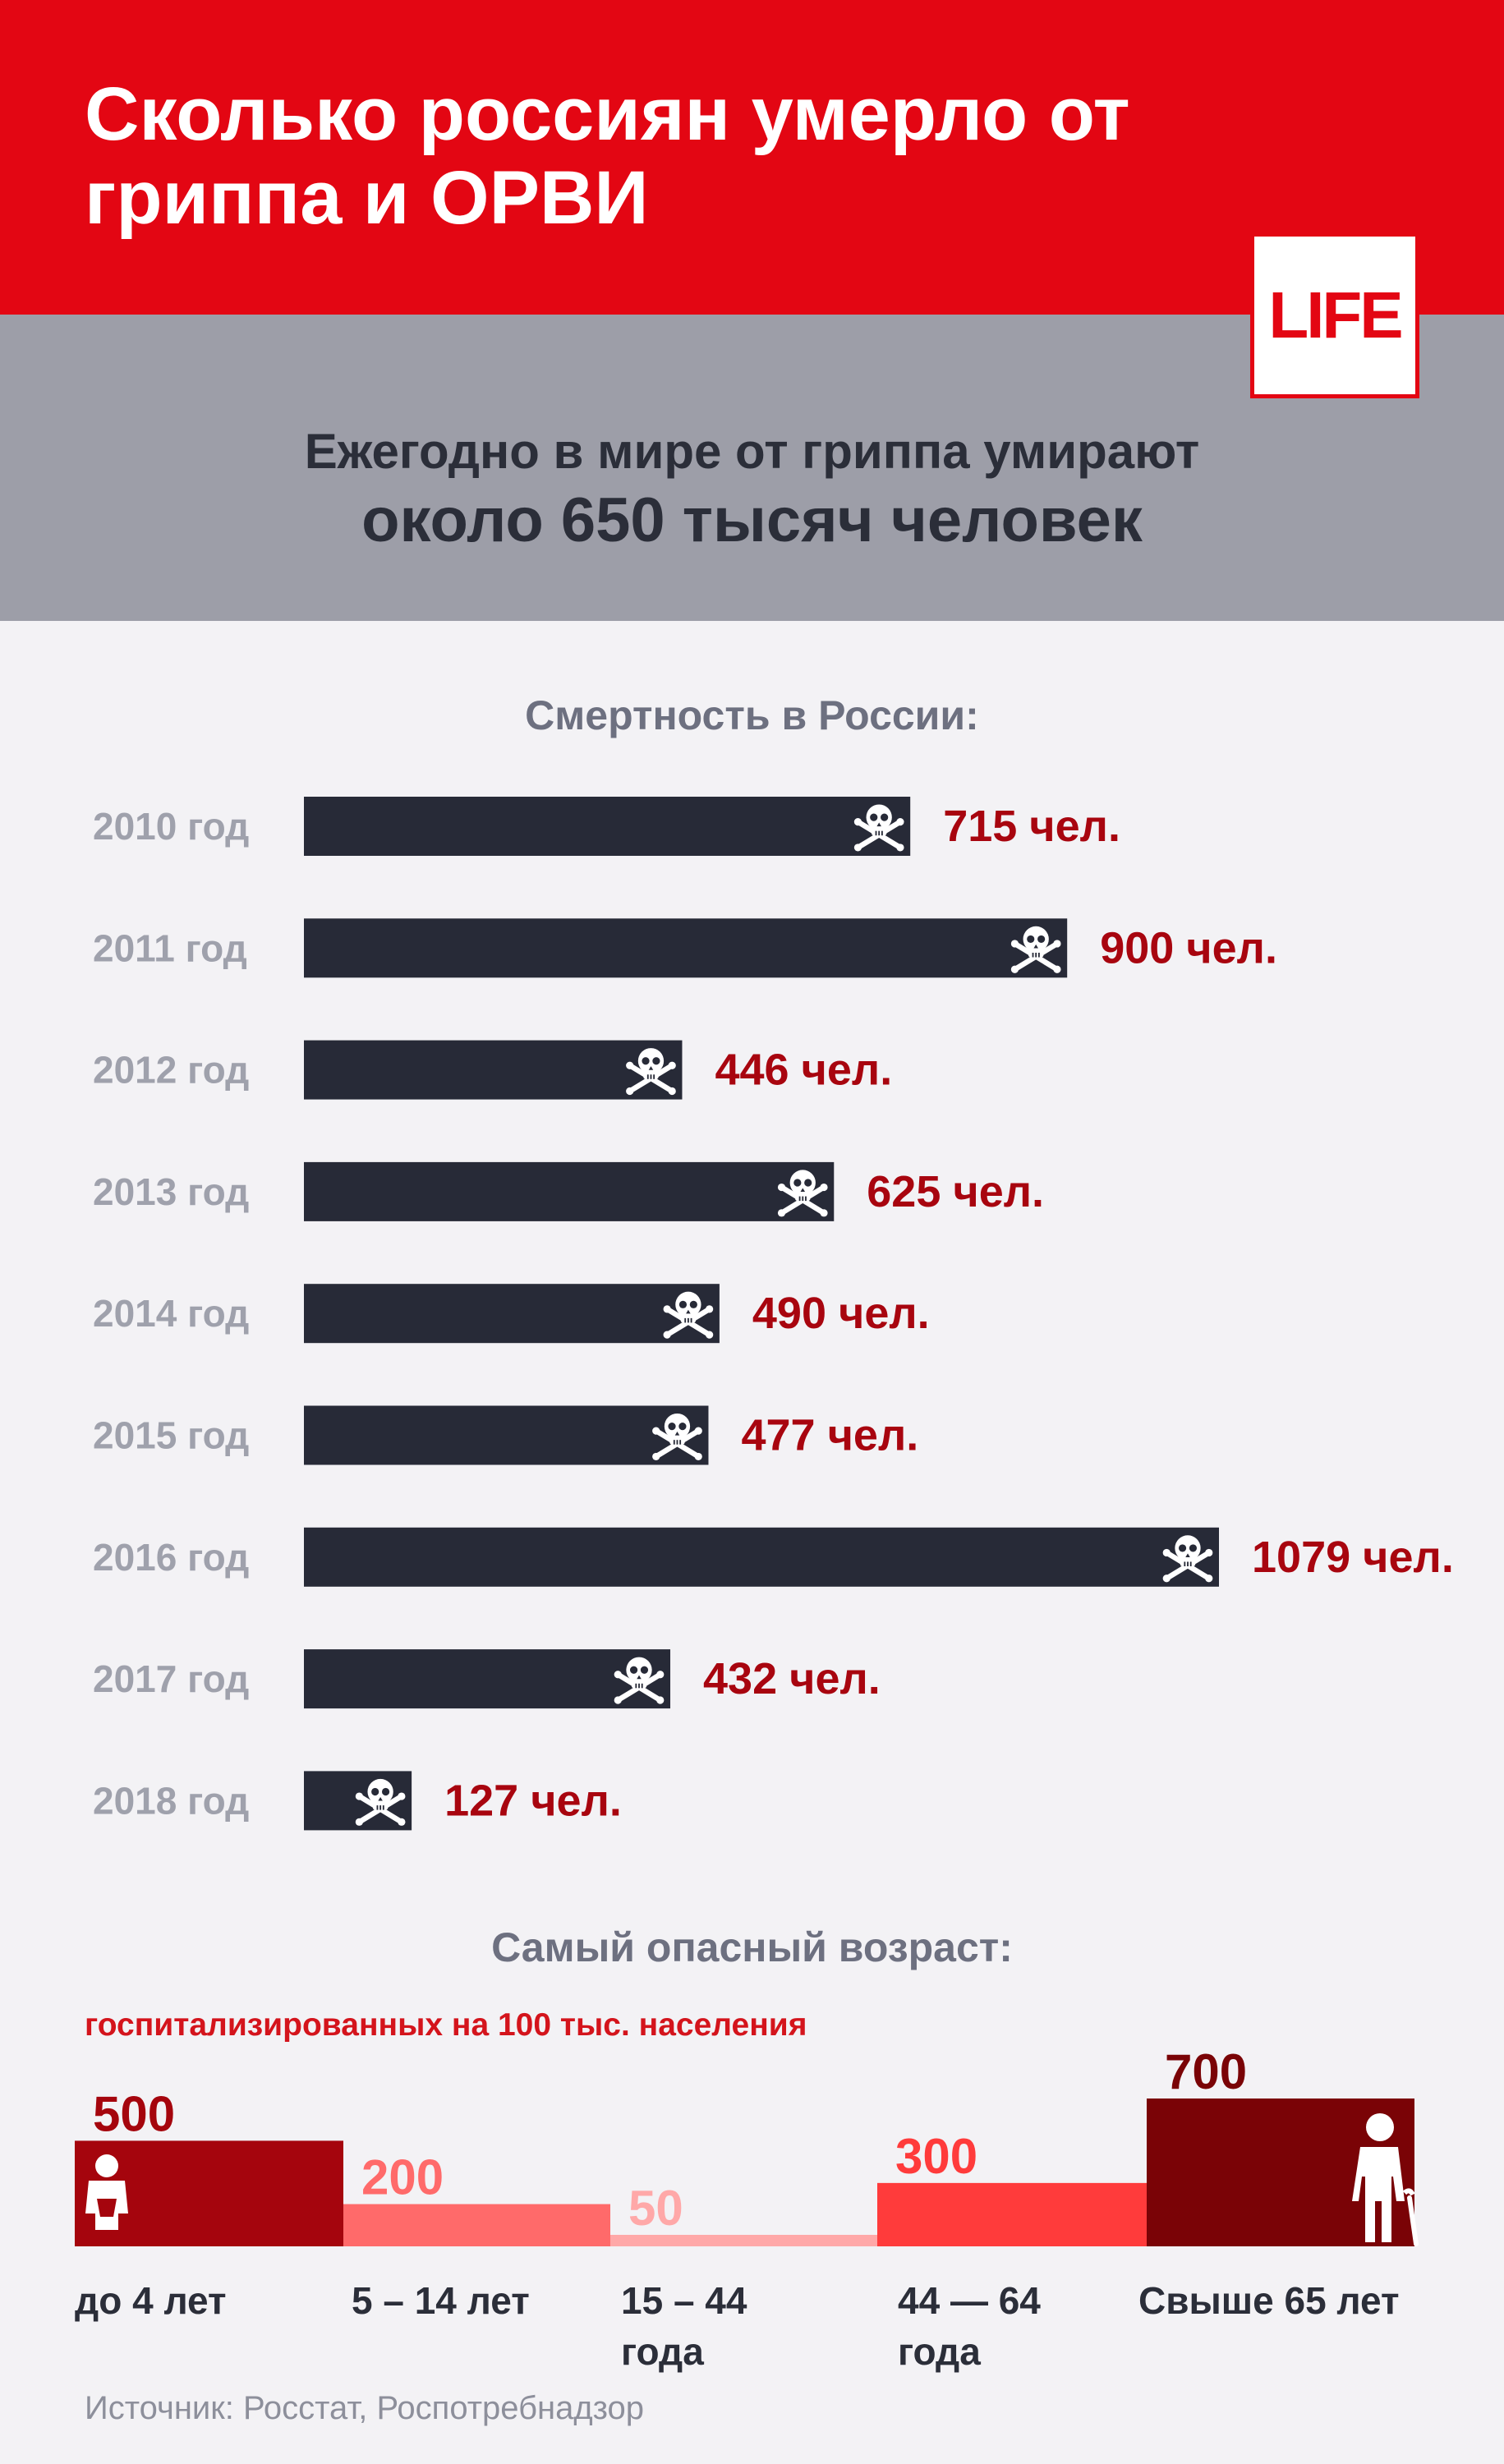 Image resolution: width=1504 pixels, height=2464 pixels. I want to click on baby-icon, so click(106, 2192).